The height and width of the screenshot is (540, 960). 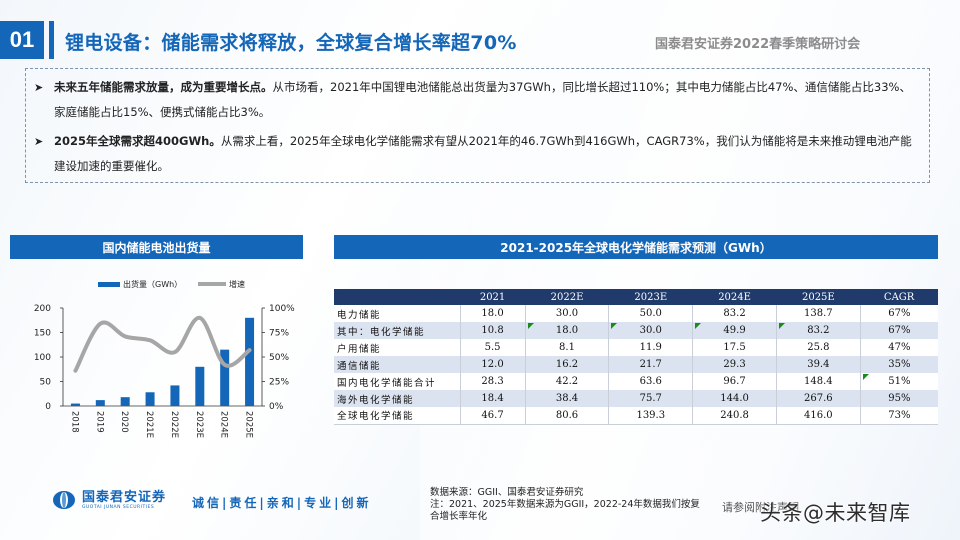 What do you see at coordinates (224, 424) in the screenshot?
I see `x-tick: 2024E` at bounding box center [224, 424].